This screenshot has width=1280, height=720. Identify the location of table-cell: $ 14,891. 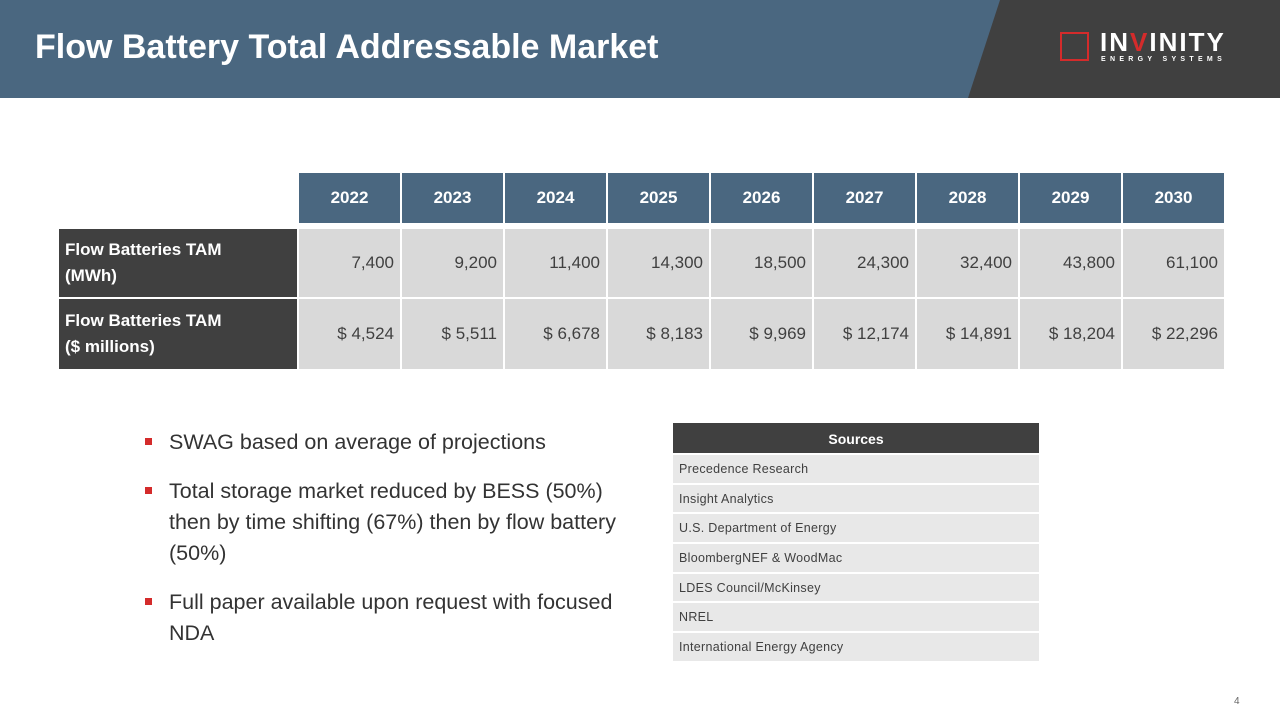
(967, 333).